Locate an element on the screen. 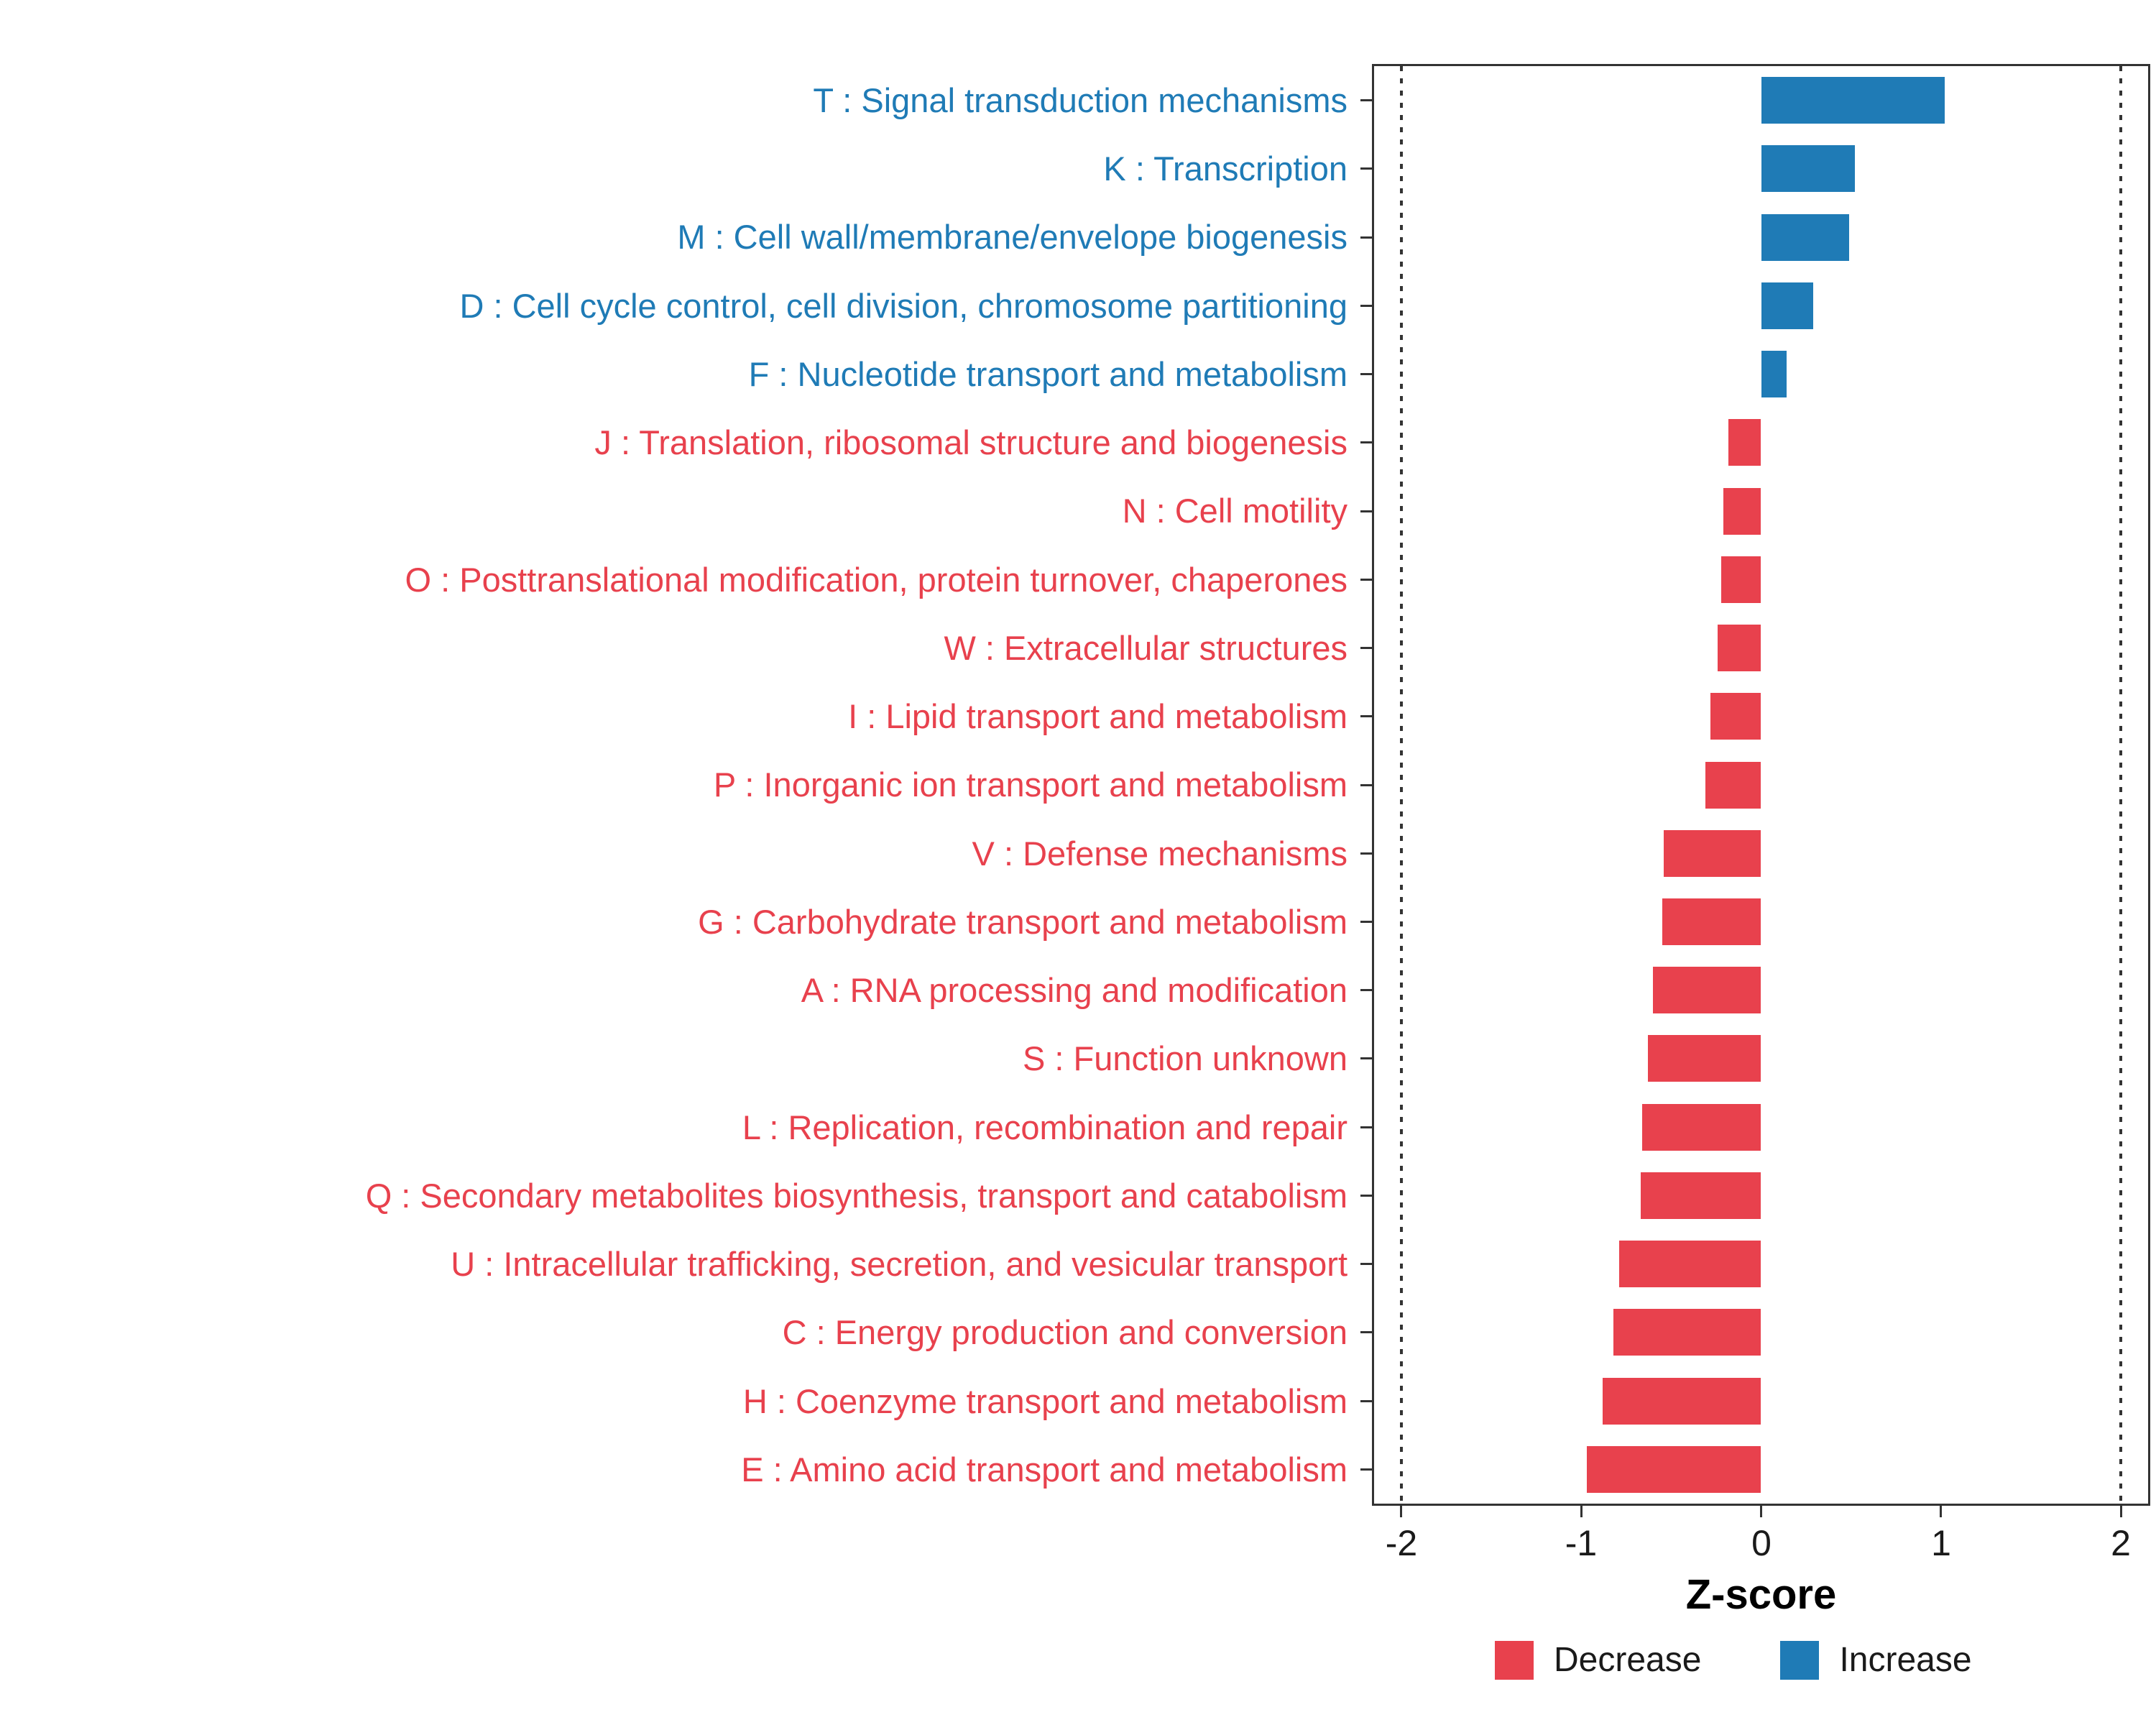  legend-label-increase: Increase is located at coordinates (1905, 1660).